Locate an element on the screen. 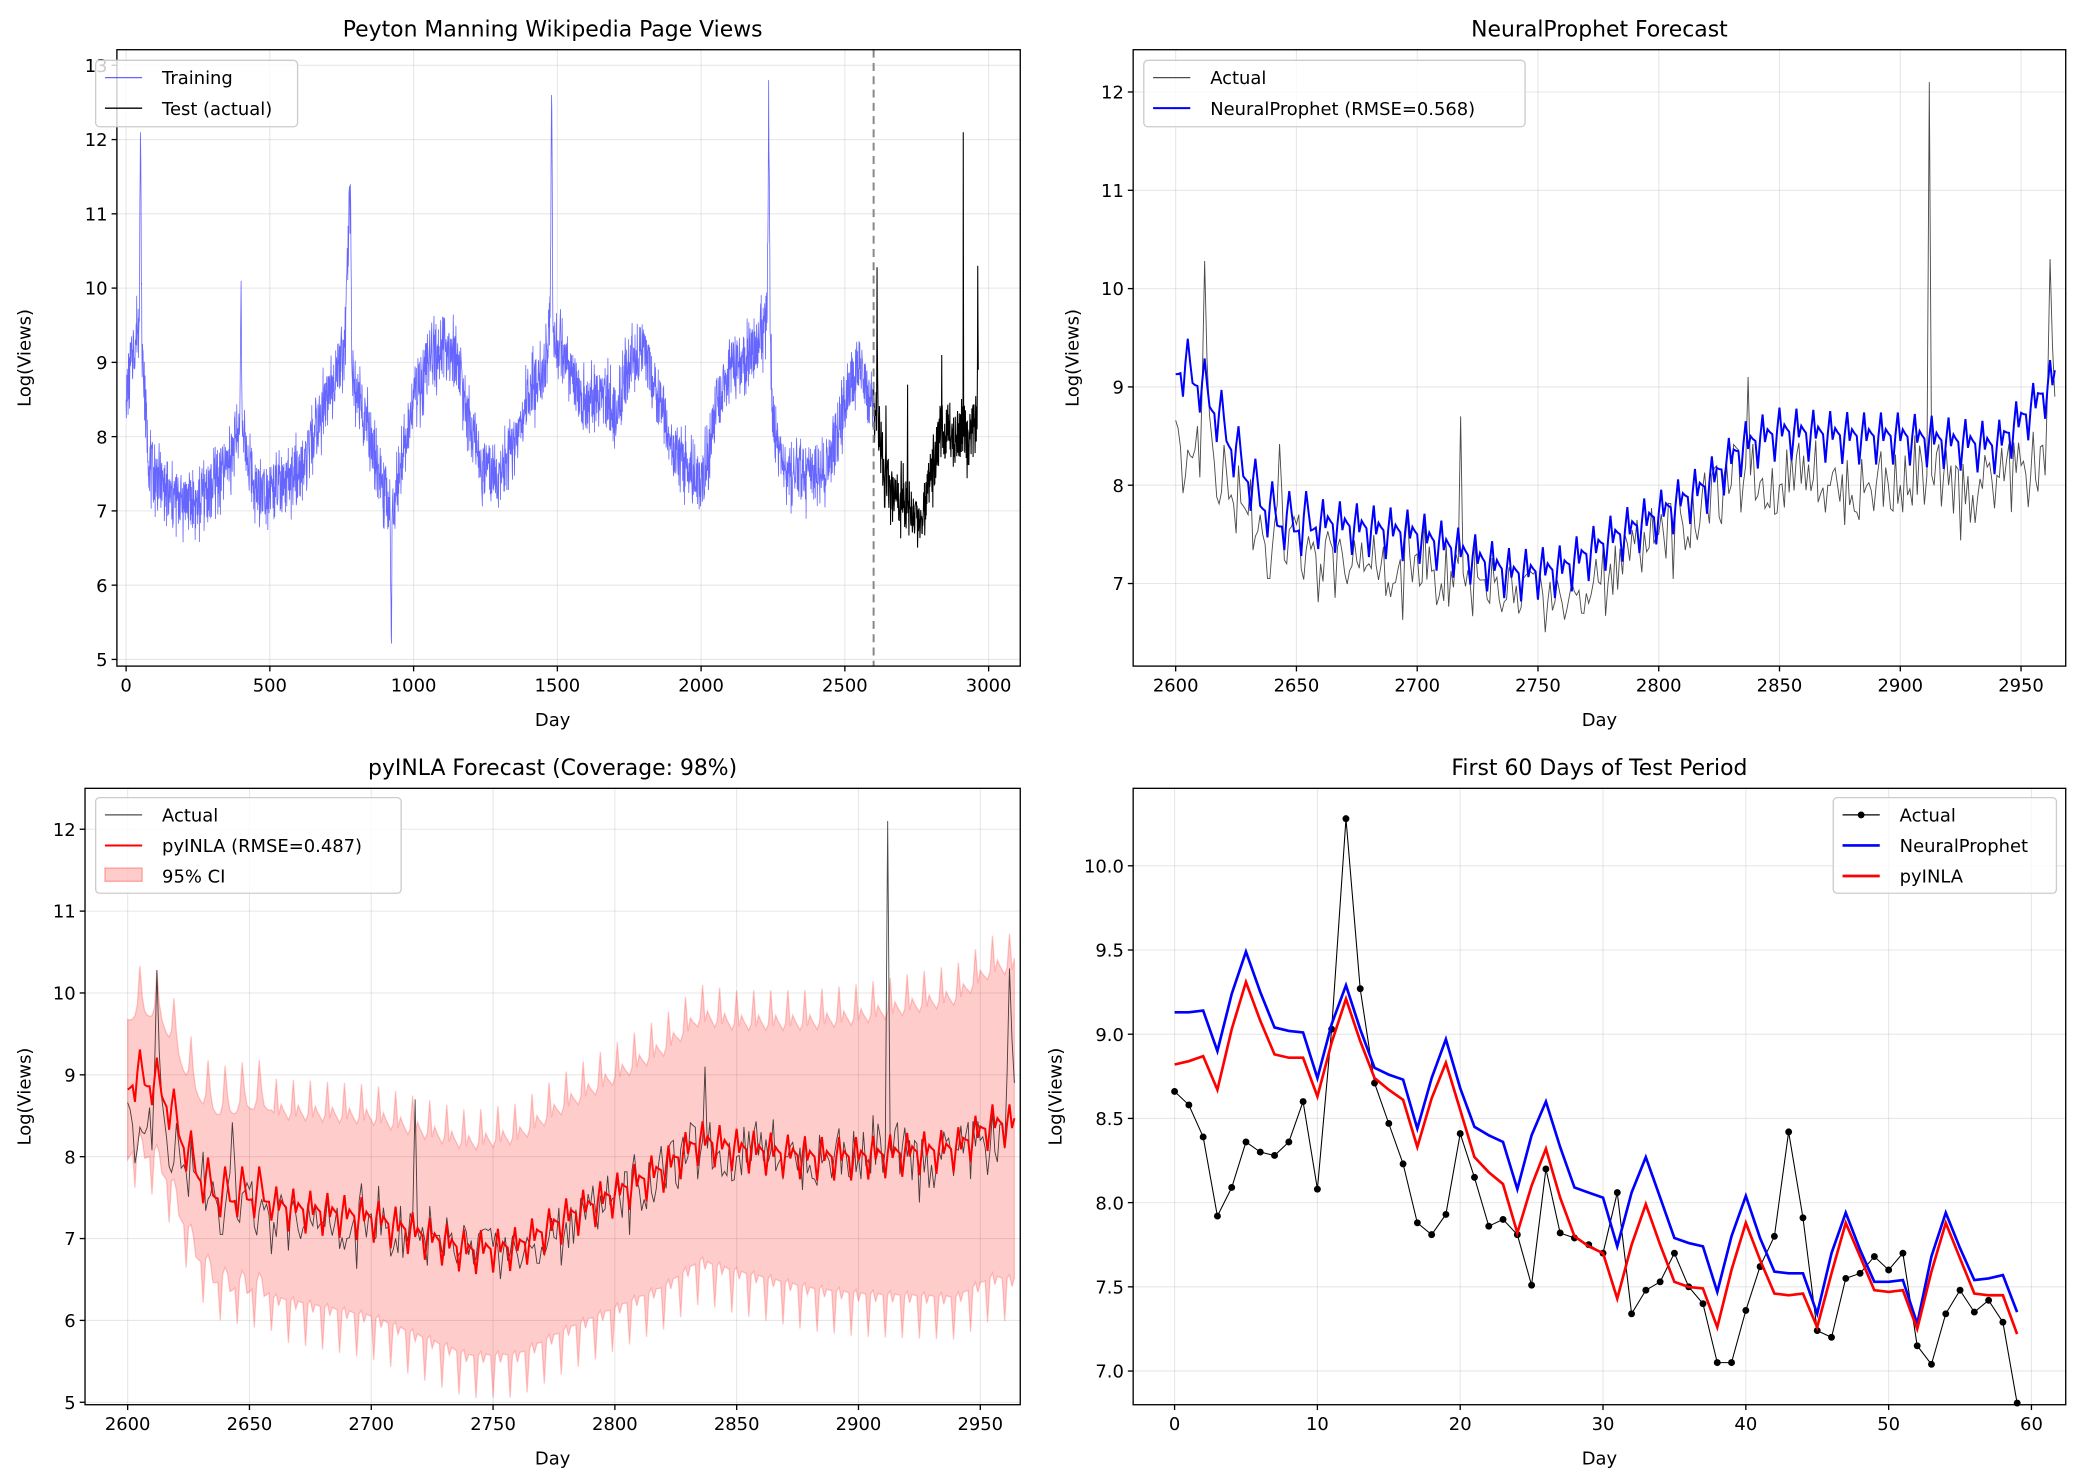  x-tick-label: 2700 is located at coordinates (371, 1424).